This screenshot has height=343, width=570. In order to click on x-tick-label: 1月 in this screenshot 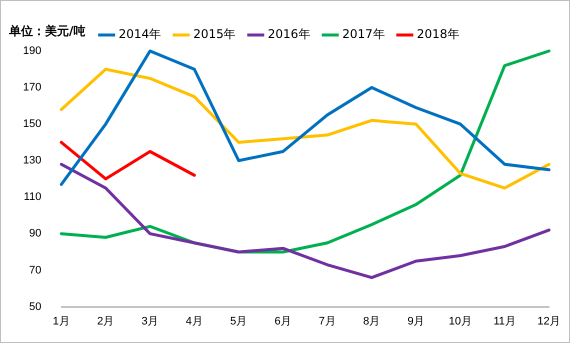, I will do `click(61, 321)`.